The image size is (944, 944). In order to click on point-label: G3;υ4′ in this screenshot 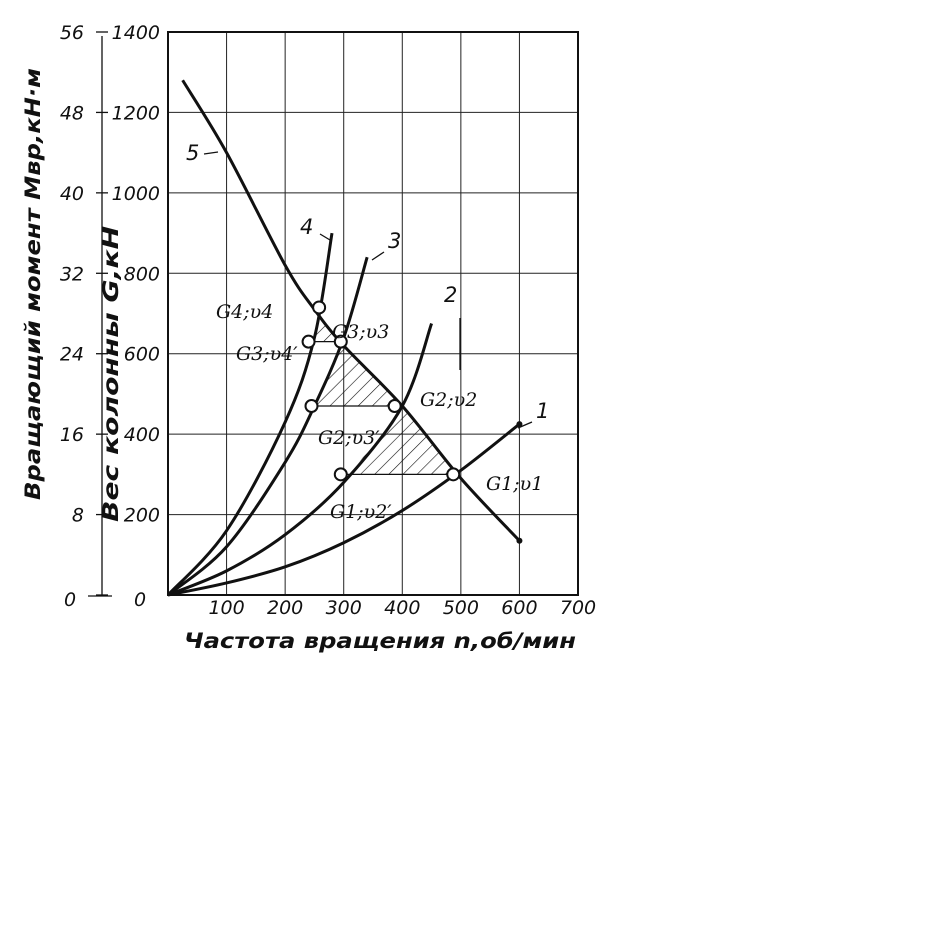, I will do `click(267, 354)`.